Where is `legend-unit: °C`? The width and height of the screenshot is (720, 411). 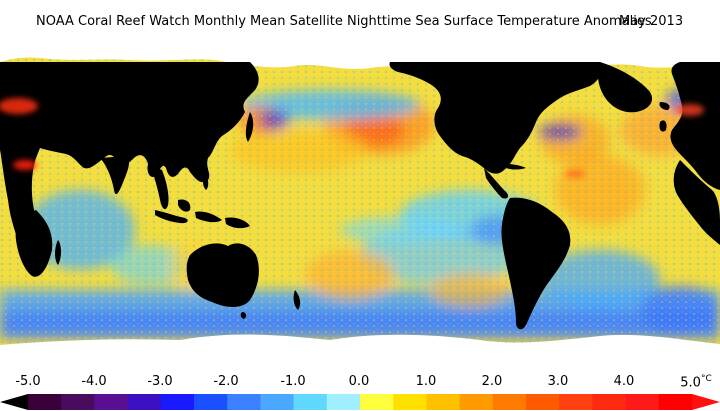 legend-unit: °C is located at coordinates (706, 379).